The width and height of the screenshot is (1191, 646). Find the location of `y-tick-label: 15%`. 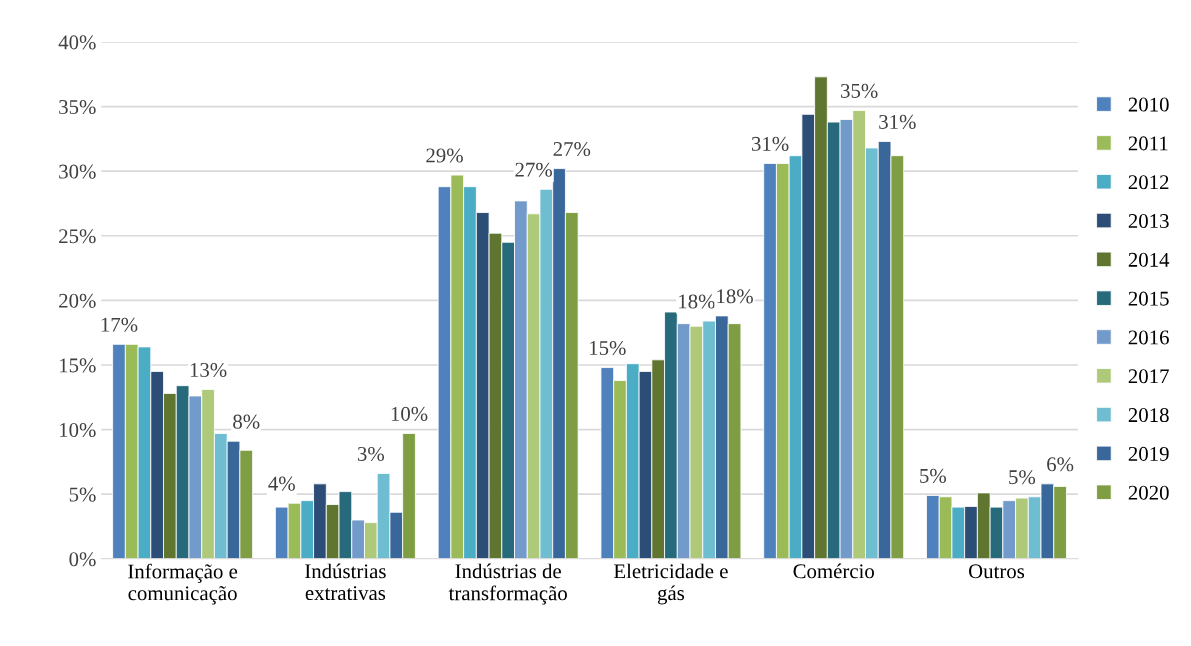

y-tick-label: 15% is located at coordinates (78, 365).